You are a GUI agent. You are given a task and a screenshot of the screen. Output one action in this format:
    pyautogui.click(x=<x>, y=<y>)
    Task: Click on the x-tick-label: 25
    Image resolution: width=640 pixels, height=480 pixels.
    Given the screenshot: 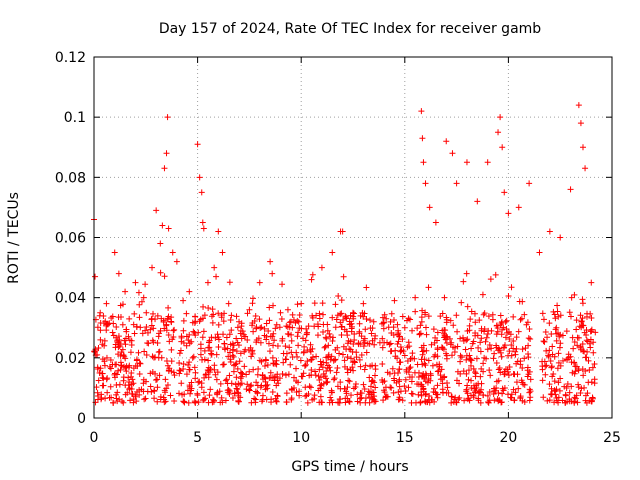 What is the action you would take?
    pyautogui.click(x=612, y=438)
    